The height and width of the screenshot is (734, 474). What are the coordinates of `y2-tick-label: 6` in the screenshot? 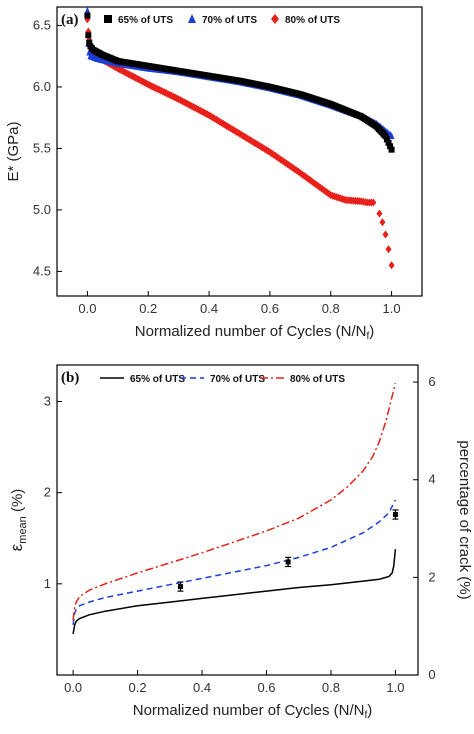 It's located at (431, 381).